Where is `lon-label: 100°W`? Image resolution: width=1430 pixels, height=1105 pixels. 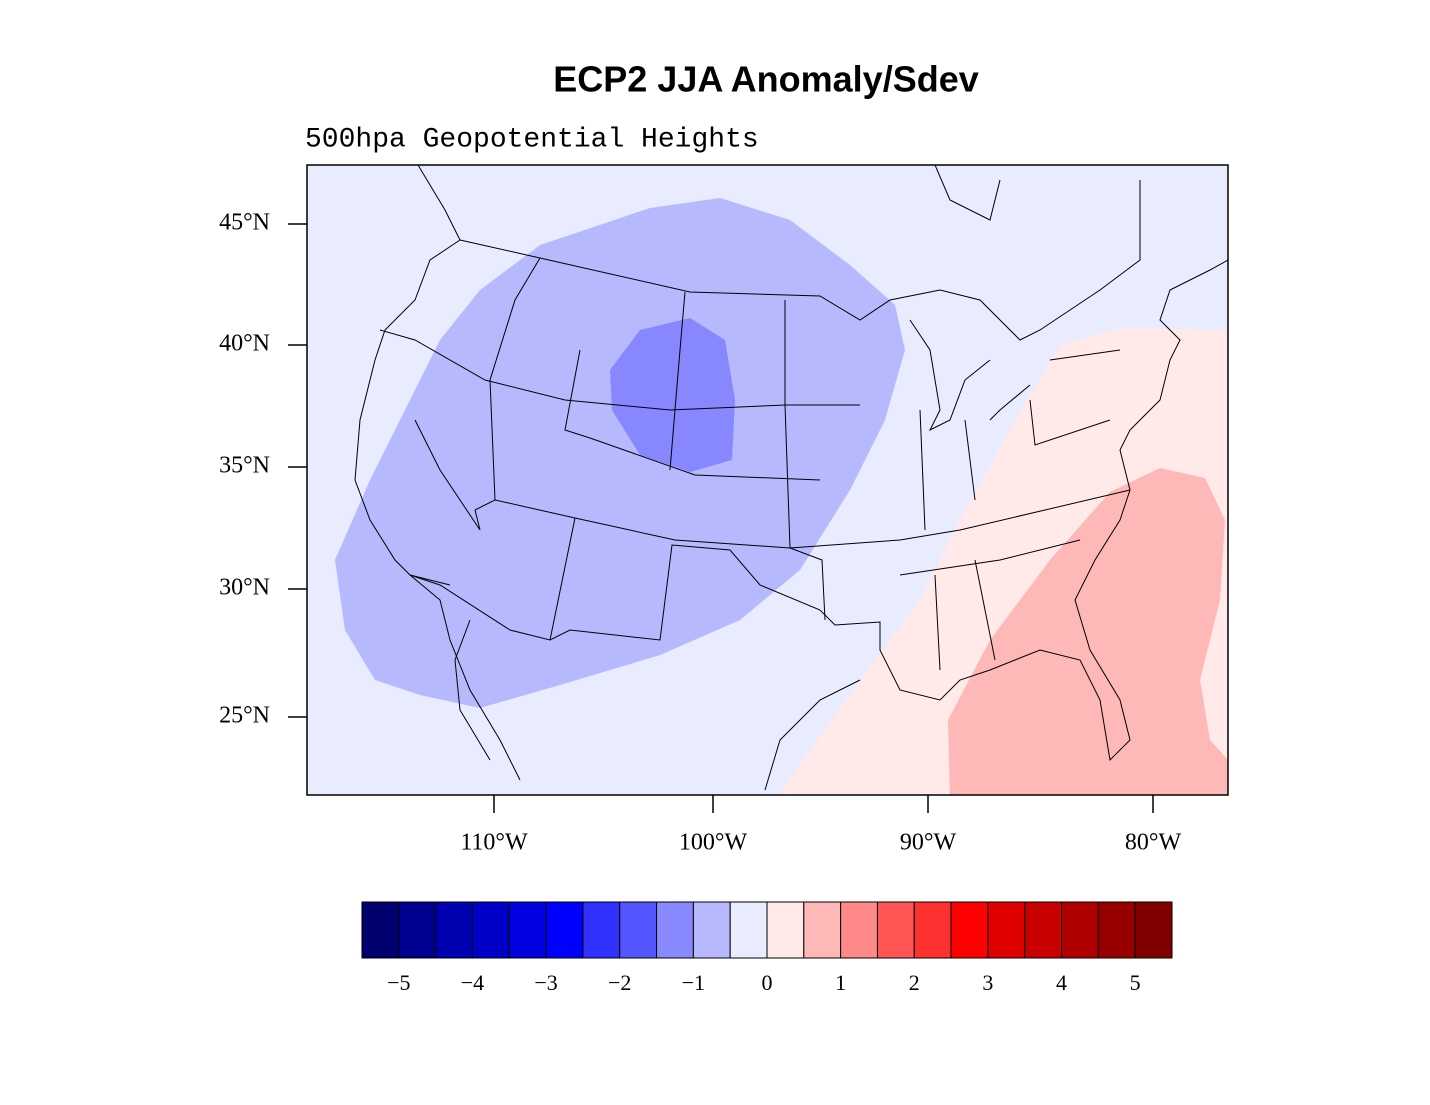
lon-label: 100°W is located at coordinates (713, 843).